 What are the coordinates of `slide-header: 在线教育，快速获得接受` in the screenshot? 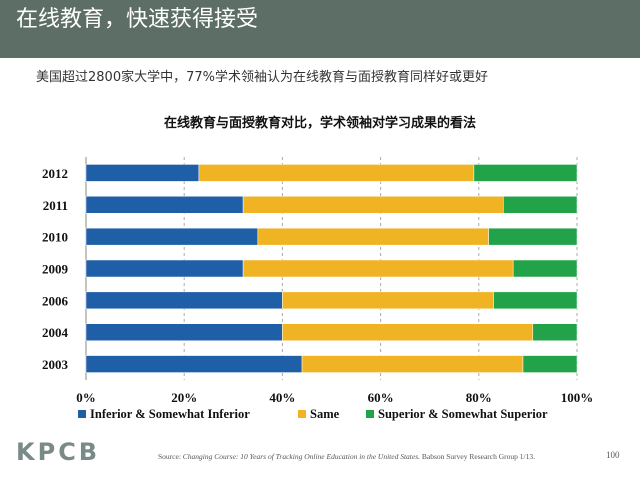 It's located at (320, 29).